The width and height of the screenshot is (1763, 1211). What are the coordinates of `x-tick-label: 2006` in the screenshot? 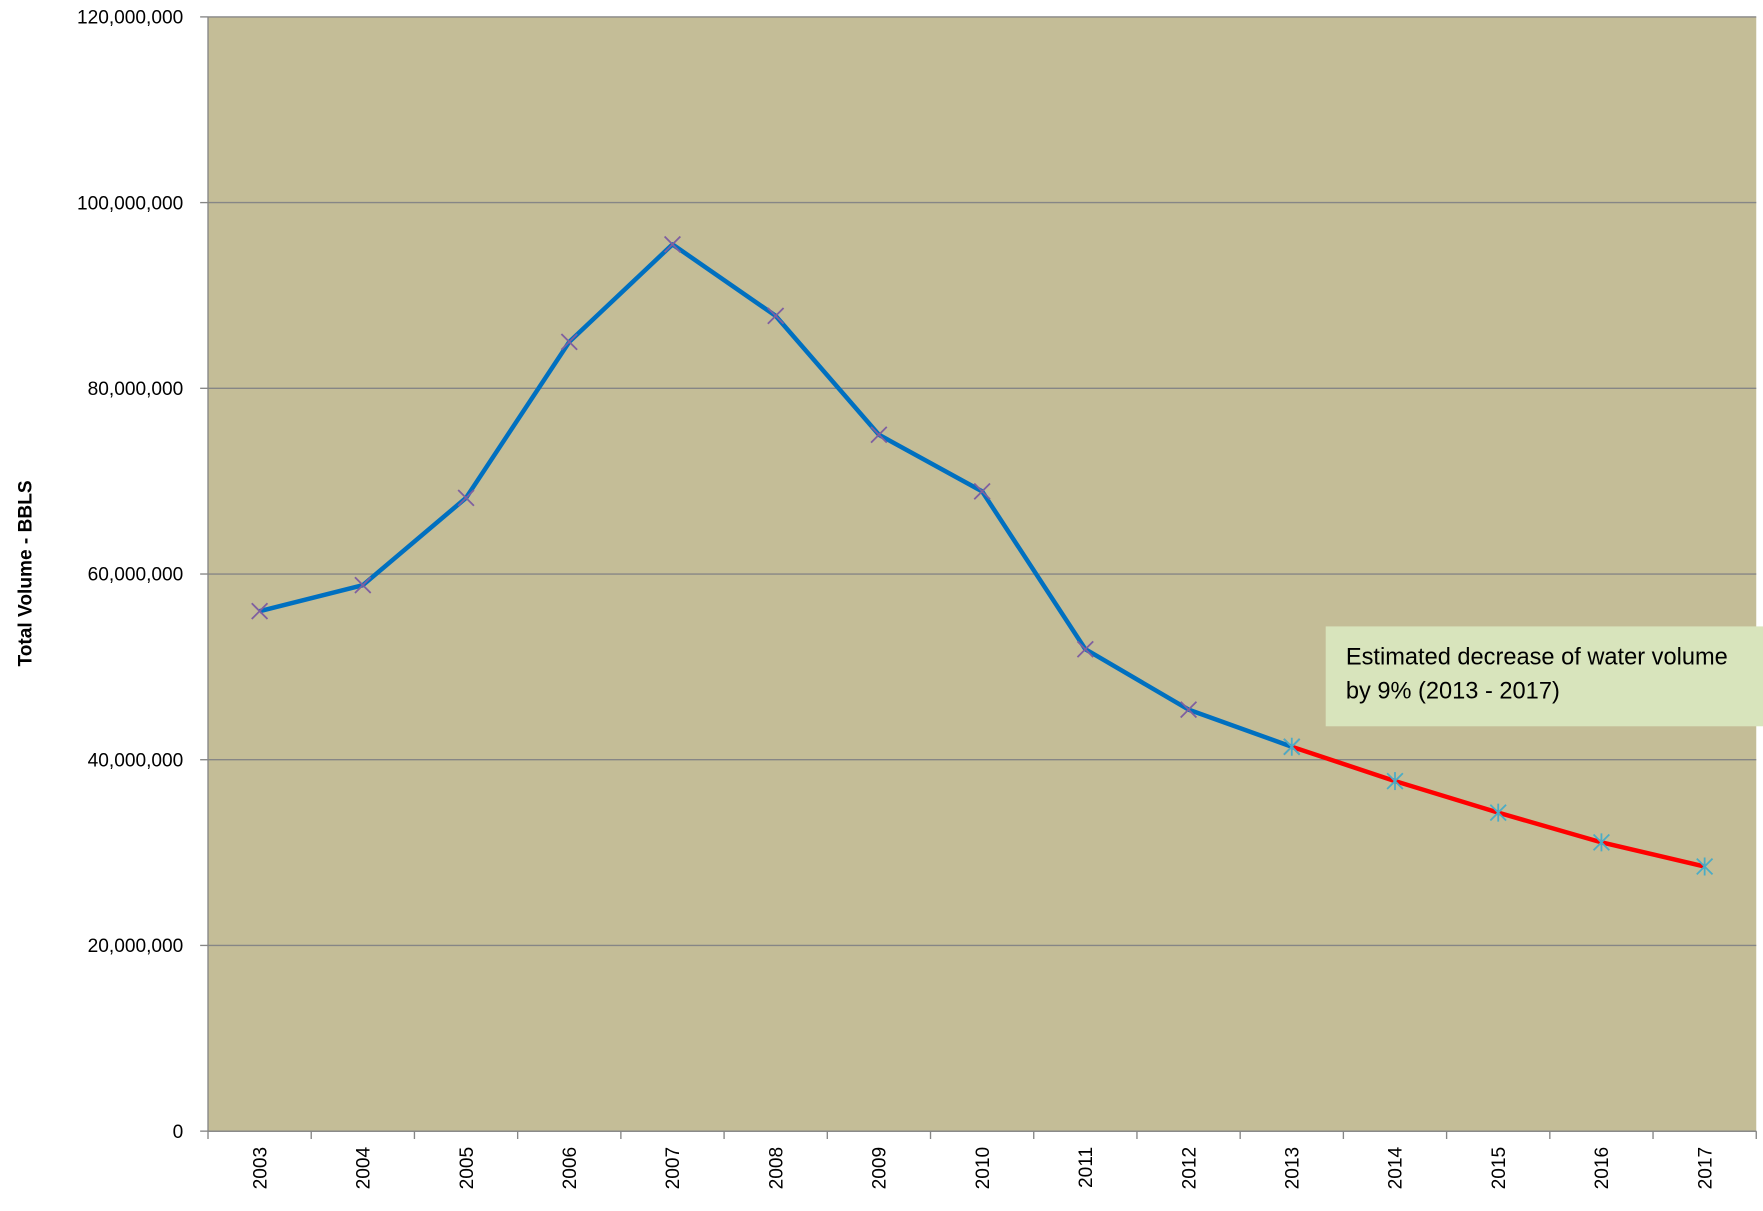 It's located at (570, 1168).